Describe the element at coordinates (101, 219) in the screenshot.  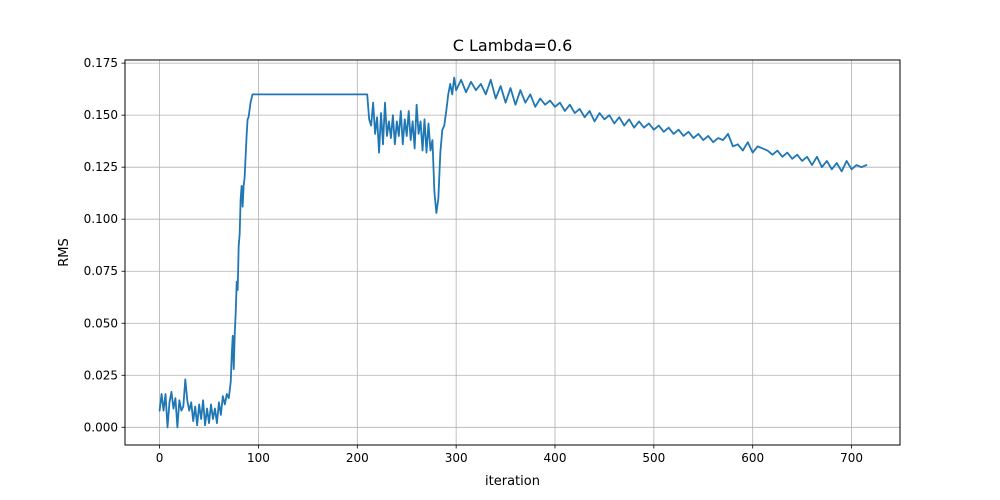
I see `y-tick-label: 0.100` at that location.